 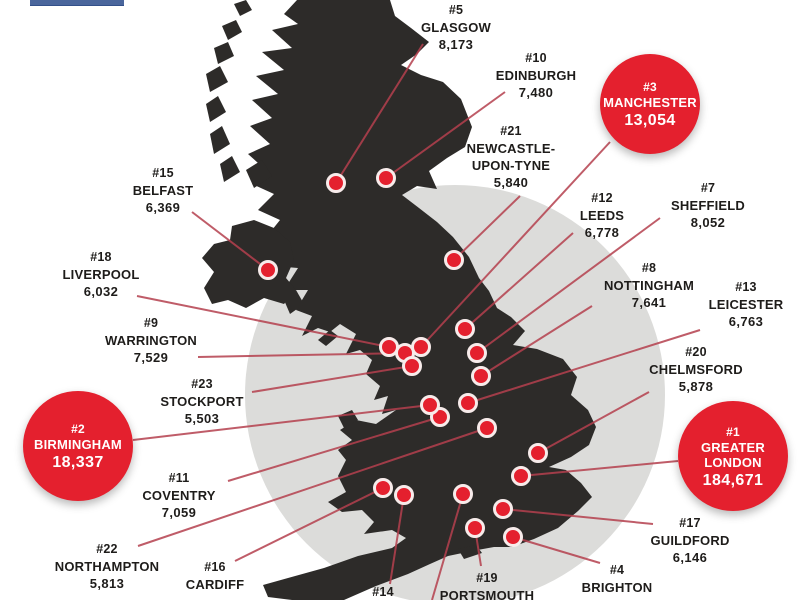 What do you see at coordinates (690, 523) in the screenshot?
I see `city-rank: #17` at bounding box center [690, 523].